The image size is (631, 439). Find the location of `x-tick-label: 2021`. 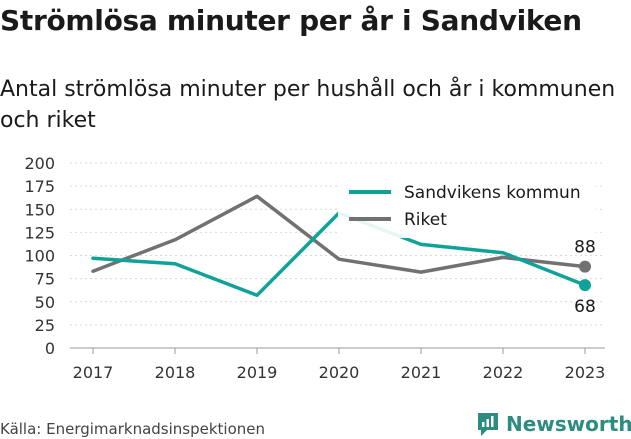

x-tick-label: 2021 is located at coordinates (421, 372).